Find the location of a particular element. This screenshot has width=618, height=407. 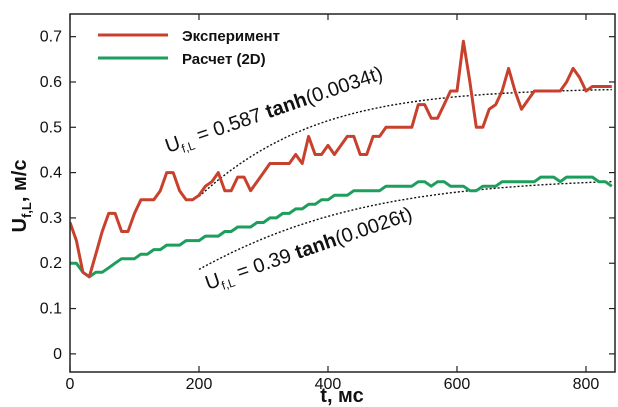

y-tick-label: 0.1 is located at coordinates (51, 309).